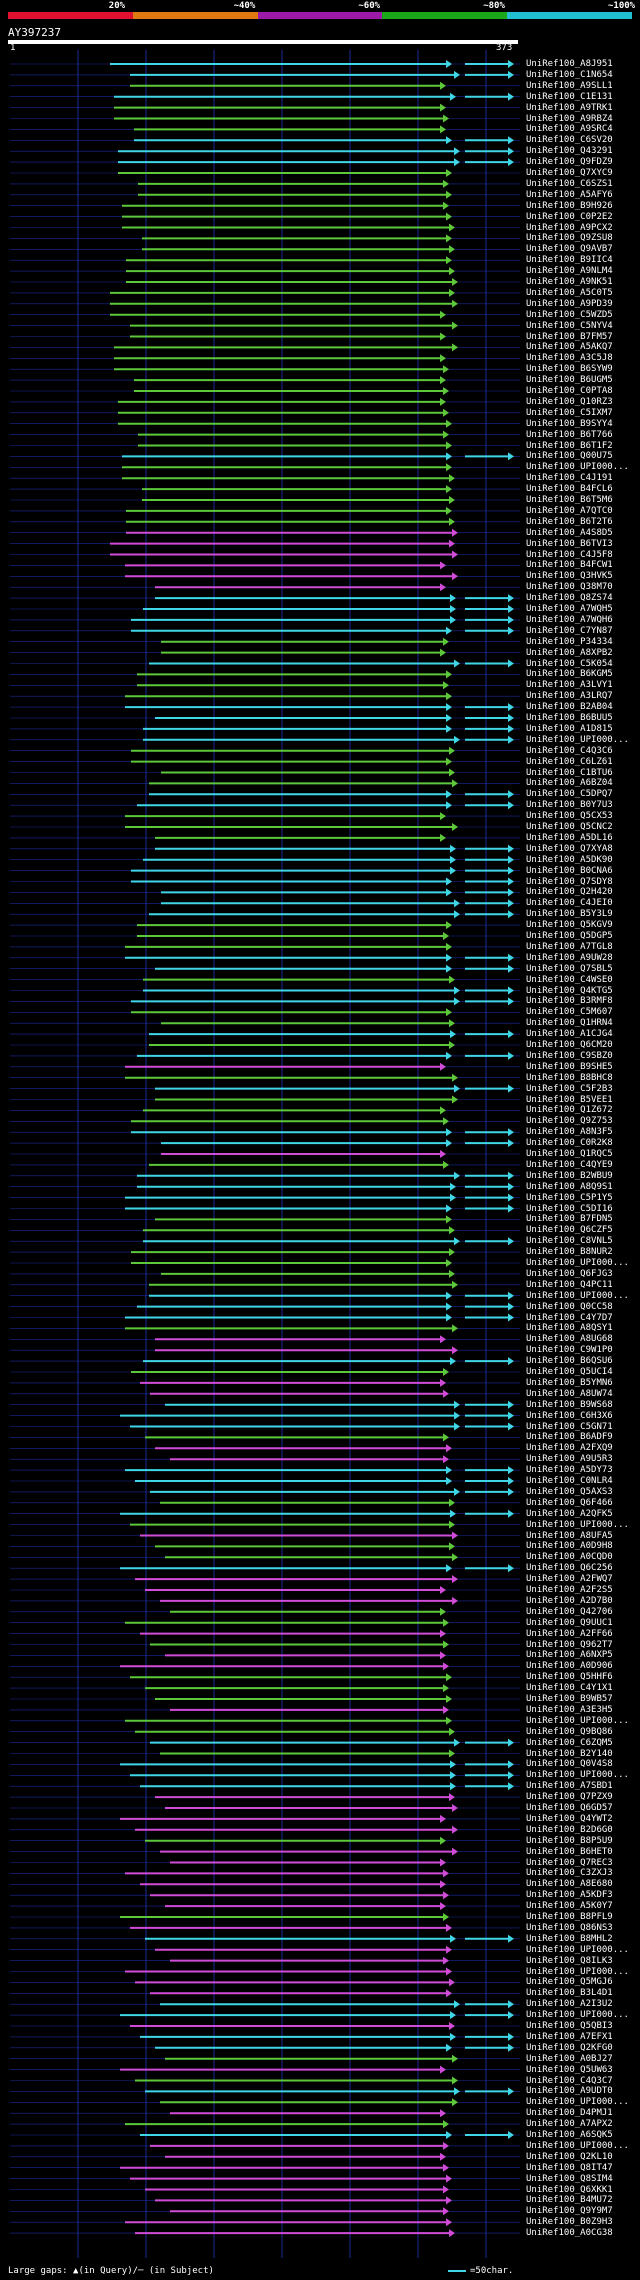 The width and height of the screenshot is (640, 2280). What do you see at coordinates (569, 1895) in the screenshot?
I see `hit-id-link: UniRef100_A5KDF3` at bounding box center [569, 1895].